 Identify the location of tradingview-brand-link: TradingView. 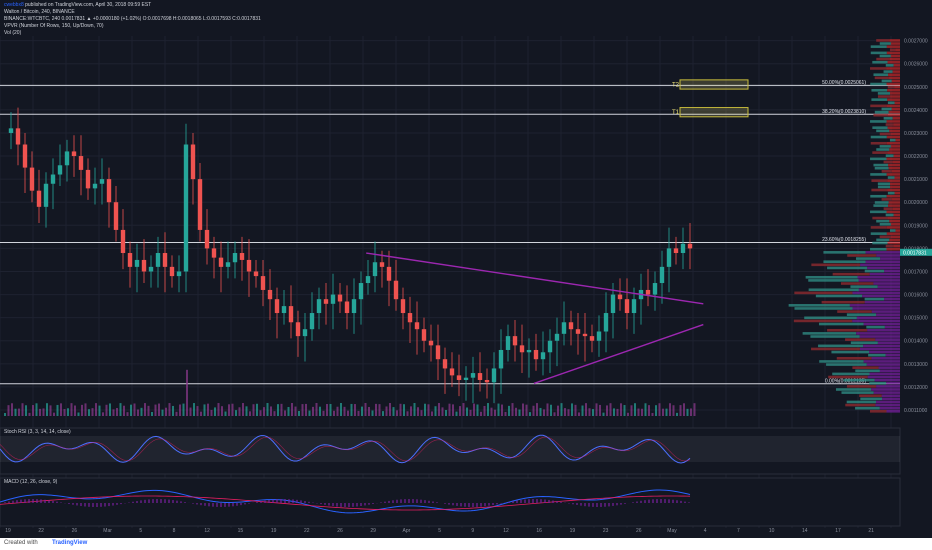
(70, 543).